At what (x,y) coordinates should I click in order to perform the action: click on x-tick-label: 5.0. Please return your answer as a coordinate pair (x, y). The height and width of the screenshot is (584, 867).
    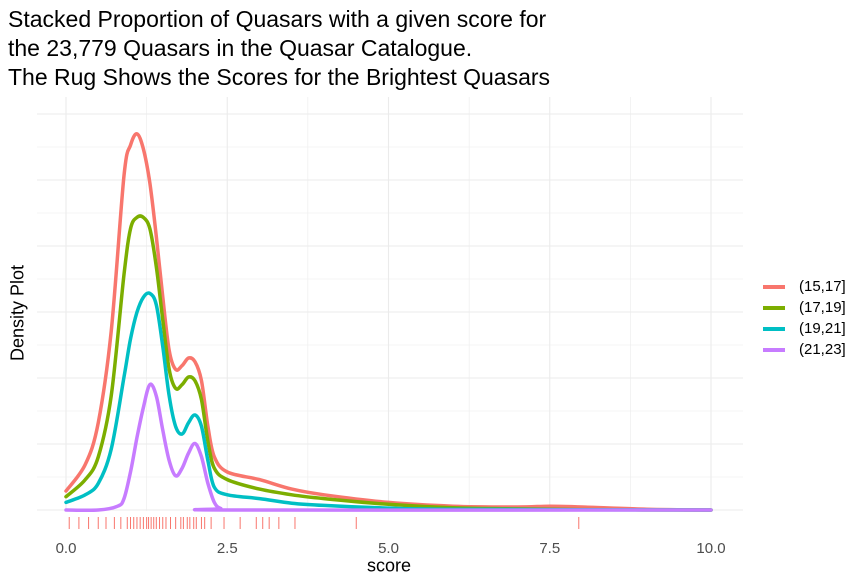
    Looking at the image, I should click on (388, 548).